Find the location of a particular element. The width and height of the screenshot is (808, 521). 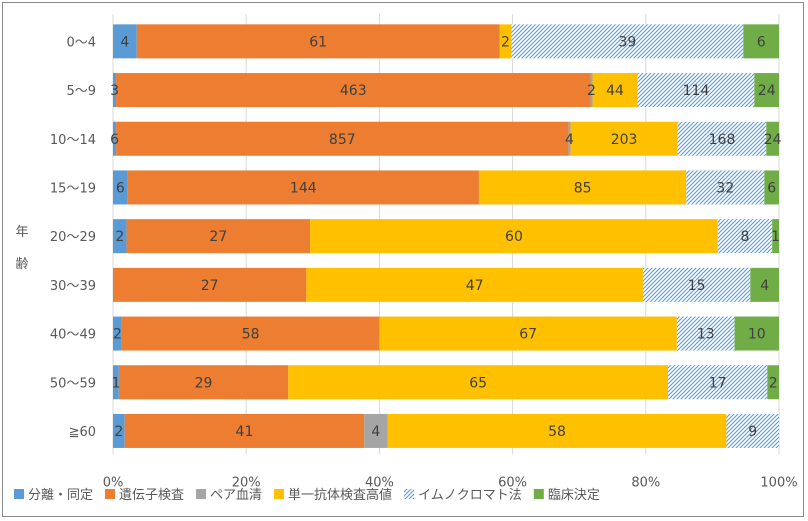

y-tick-label: 10〜14 is located at coordinates (73, 140).